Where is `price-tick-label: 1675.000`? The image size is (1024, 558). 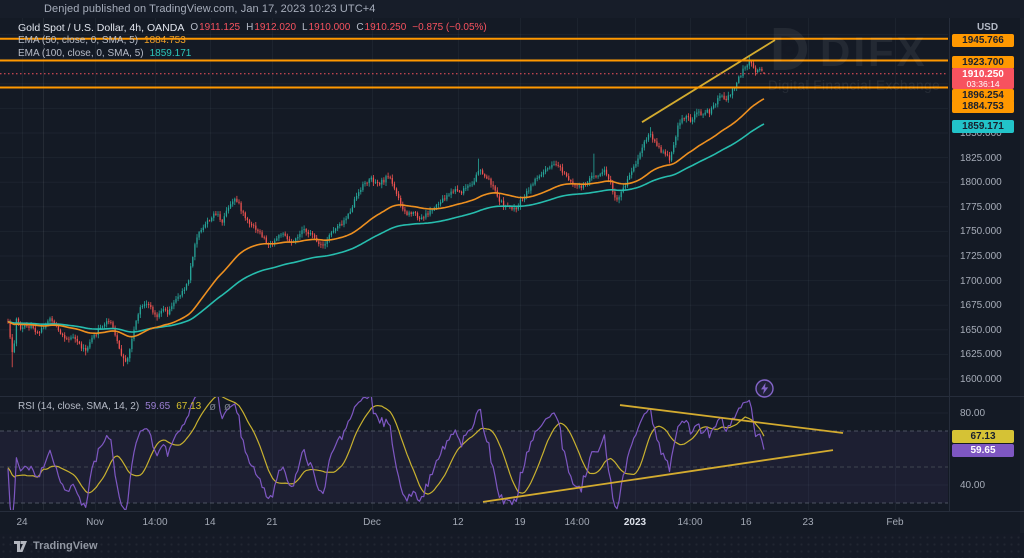 price-tick-label: 1675.000 is located at coordinates (981, 306).